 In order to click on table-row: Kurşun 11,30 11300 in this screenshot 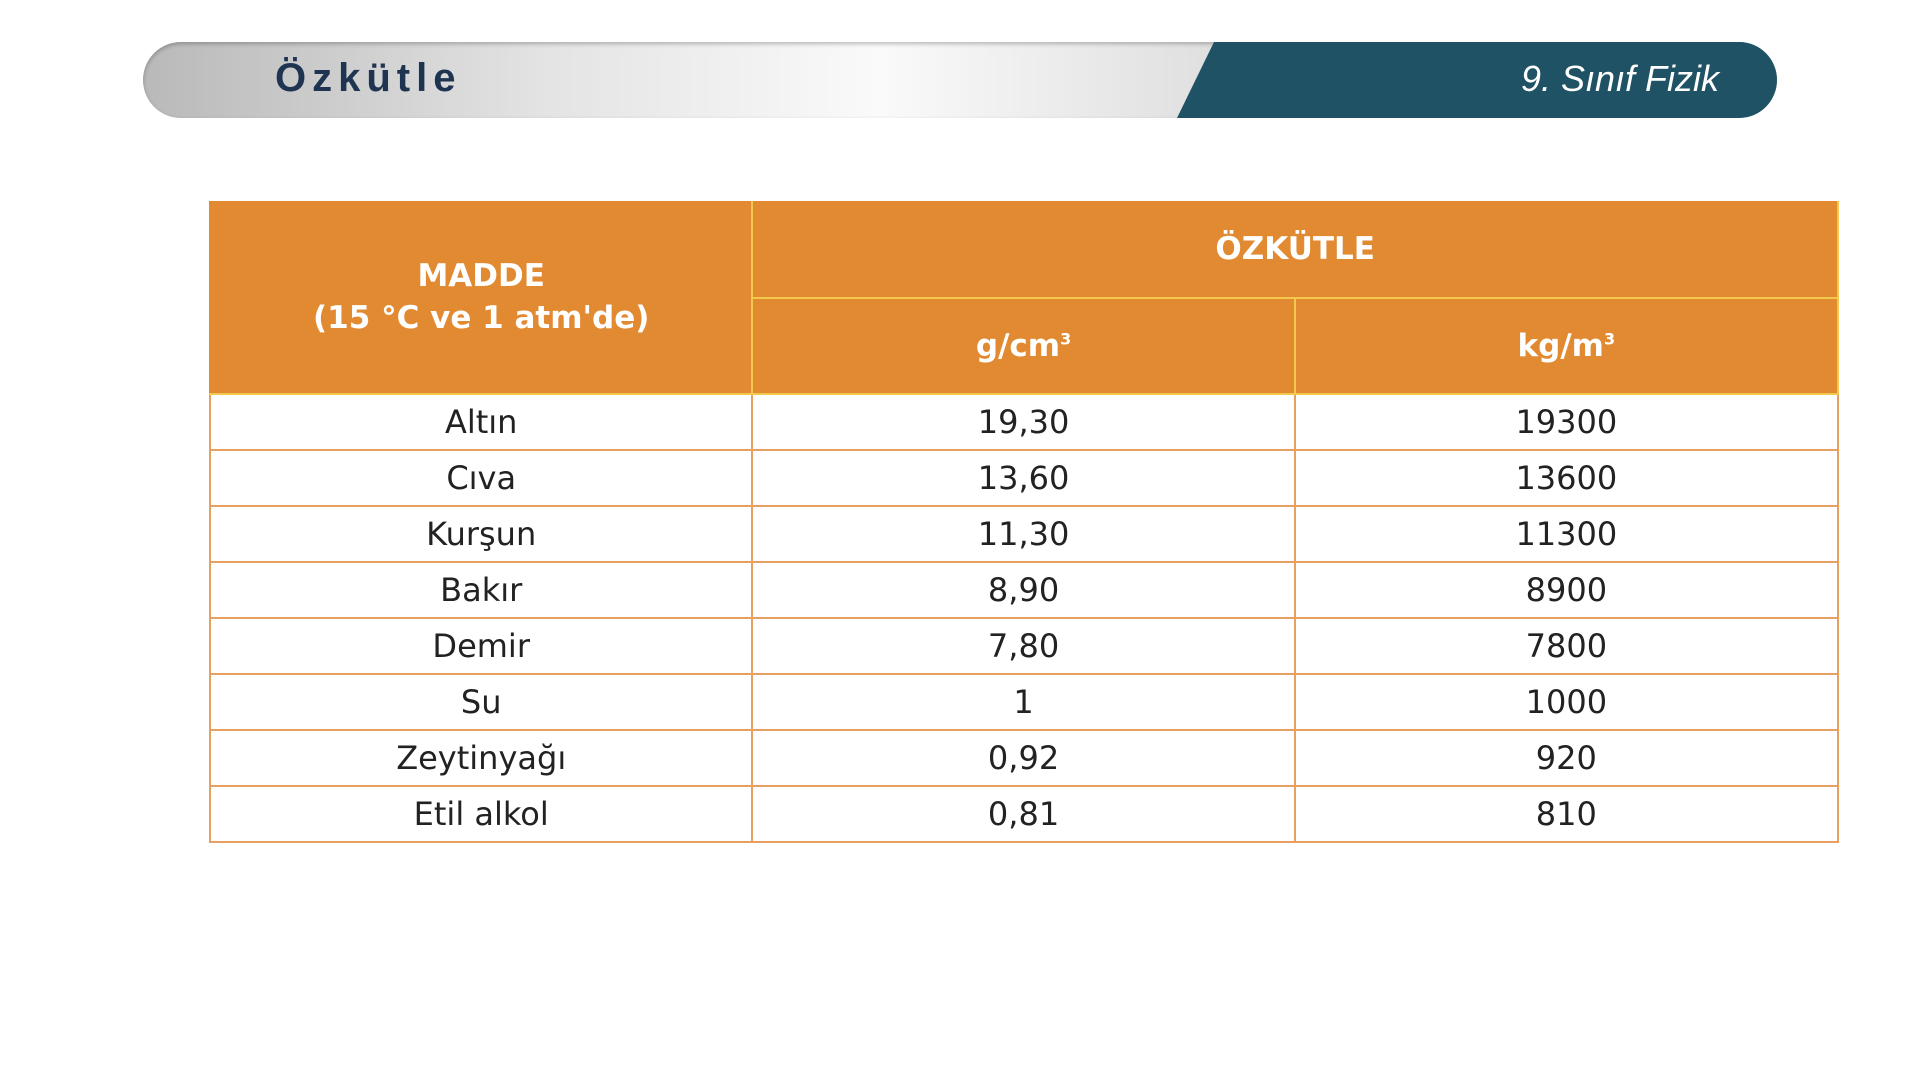, I will do `click(1024, 534)`.